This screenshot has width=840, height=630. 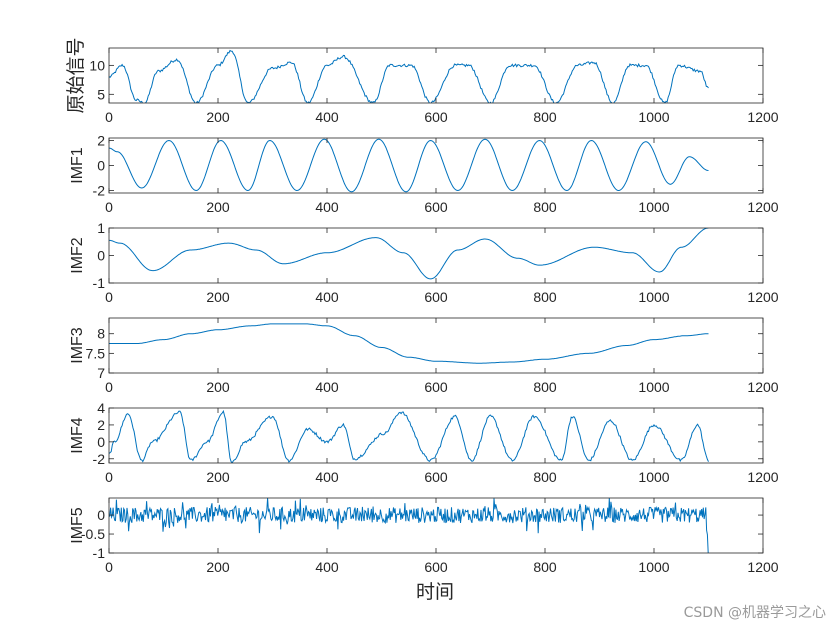 What do you see at coordinates (77, 525) in the screenshot?
I see `y-axis-label: IMF5` at bounding box center [77, 525].